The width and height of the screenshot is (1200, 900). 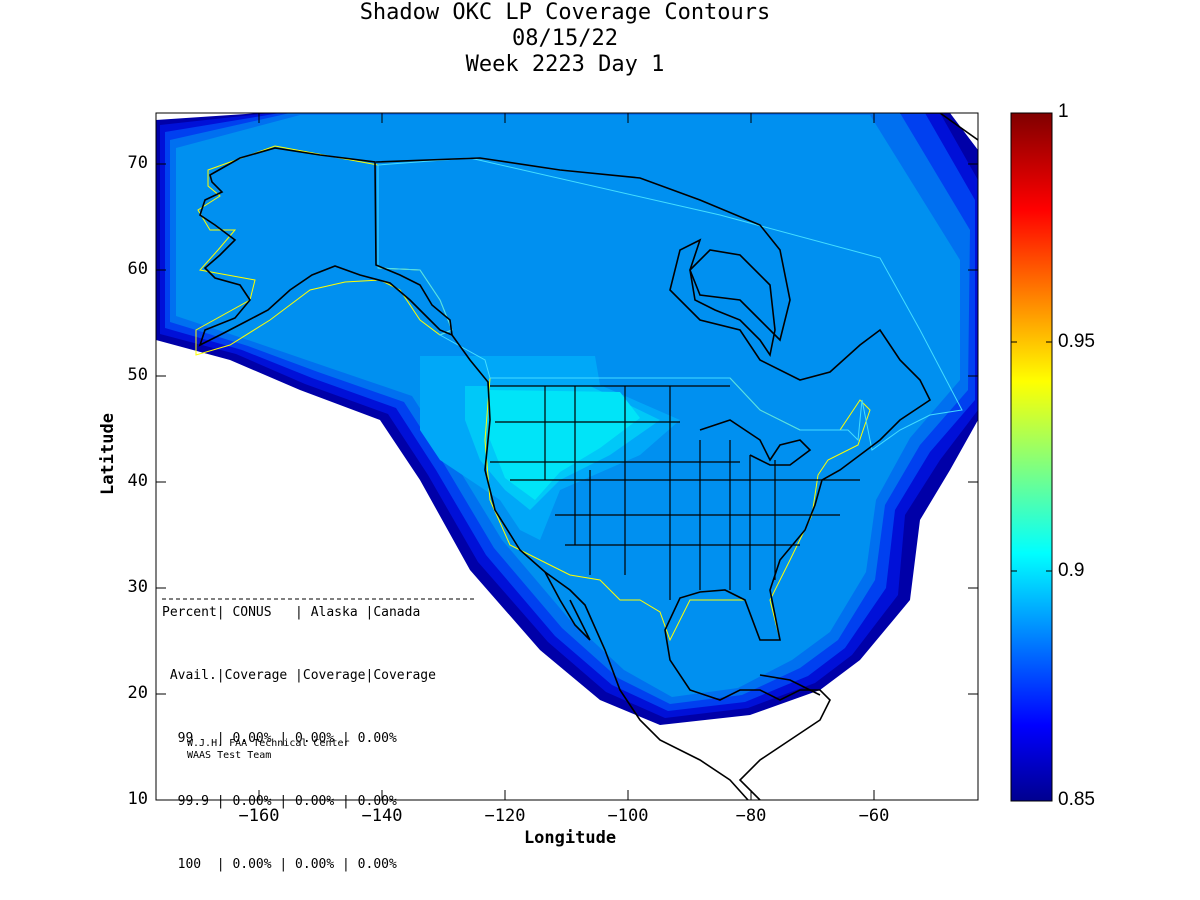 What do you see at coordinates (137, 163) in the screenshot?
I see `y-tick-label: 70` at bounding box center [137, 163].